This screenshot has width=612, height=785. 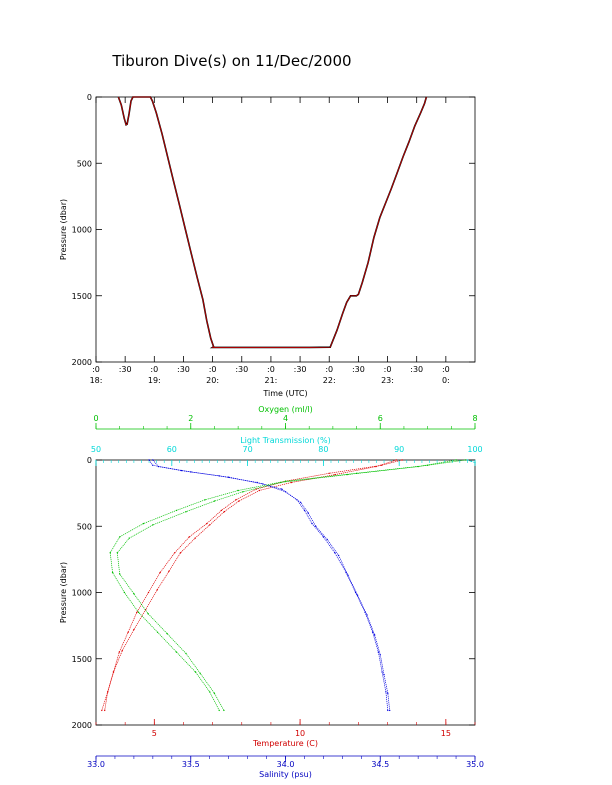 I want to click on x-tick-label-1-hour: 23:, so click(x=387, y=380).